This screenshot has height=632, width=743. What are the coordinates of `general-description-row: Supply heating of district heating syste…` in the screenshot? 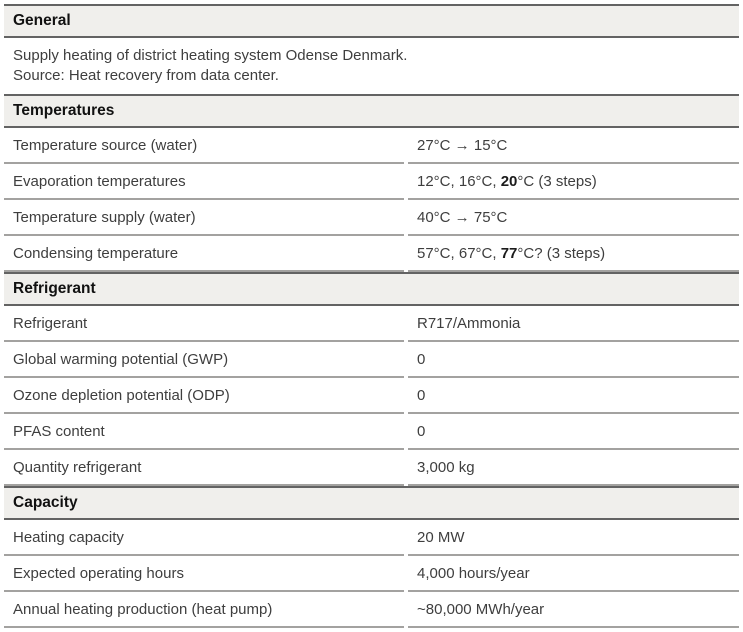 It's located at (371, 66).